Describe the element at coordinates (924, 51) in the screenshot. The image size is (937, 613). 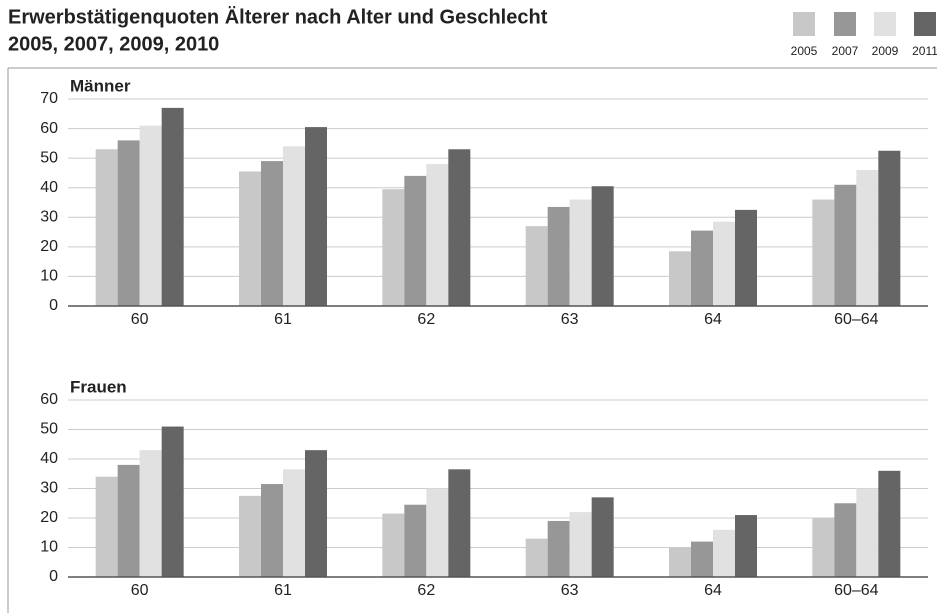
I see `legend-label: 2011` at that location.